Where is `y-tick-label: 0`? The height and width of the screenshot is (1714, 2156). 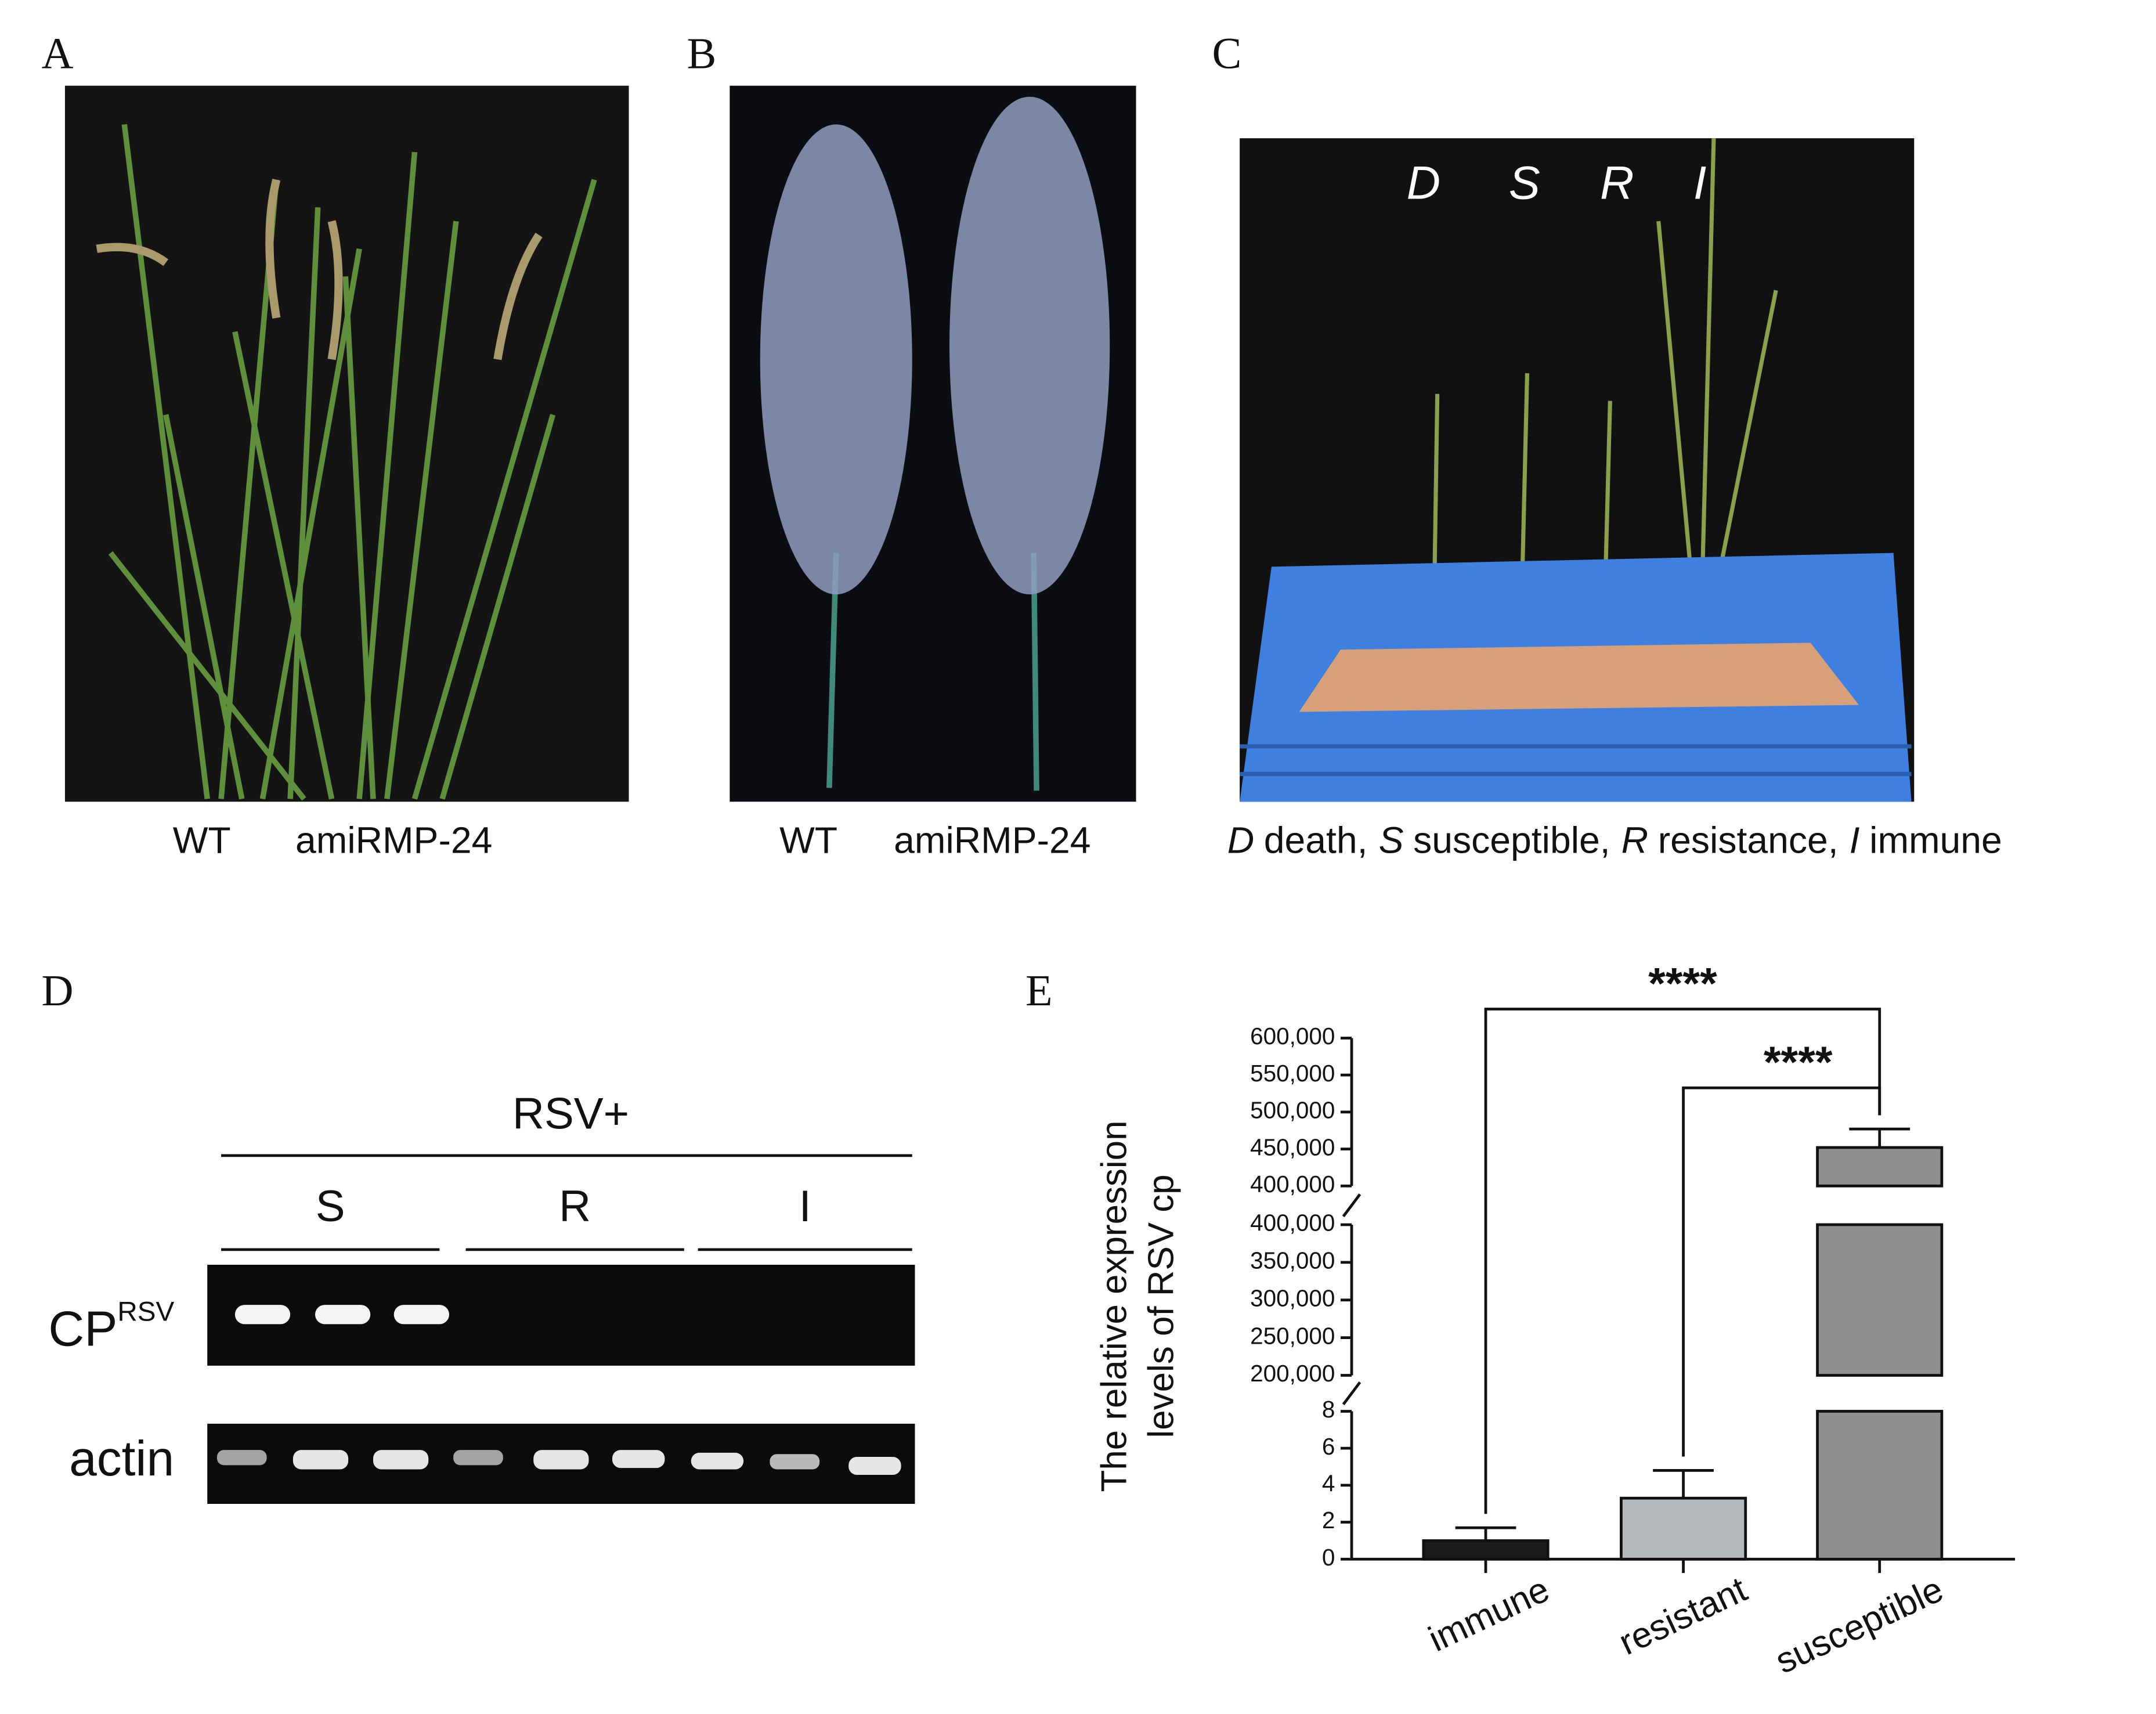
y-tick-label: 0 is located at coordinates (1328, 1557).